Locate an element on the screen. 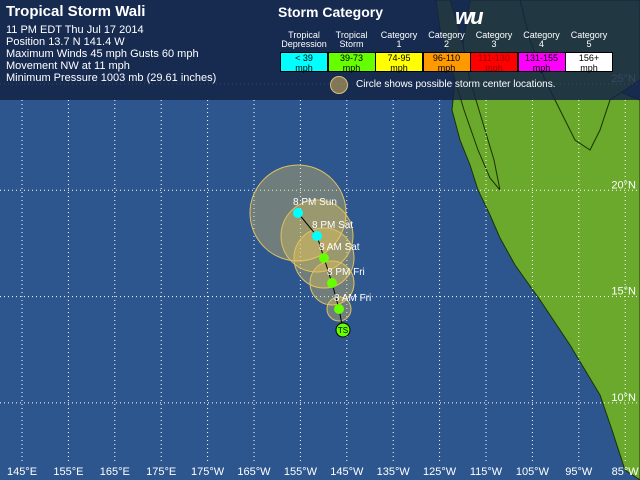  category-name: Tropical Depression is located at coordinates (304, 41).